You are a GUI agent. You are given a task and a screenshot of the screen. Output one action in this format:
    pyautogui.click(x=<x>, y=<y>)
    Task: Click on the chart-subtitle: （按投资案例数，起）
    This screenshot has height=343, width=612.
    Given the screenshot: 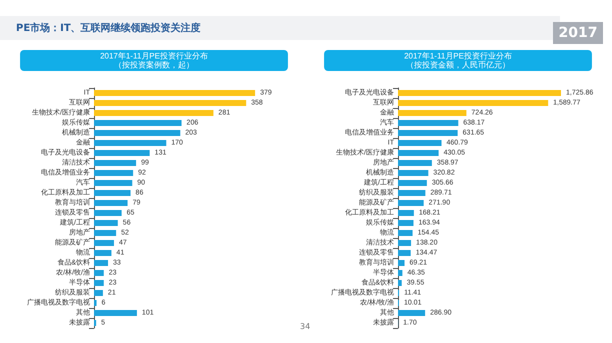 What is the action you would take?
    pyautogui.click(x=154, y=65)
    